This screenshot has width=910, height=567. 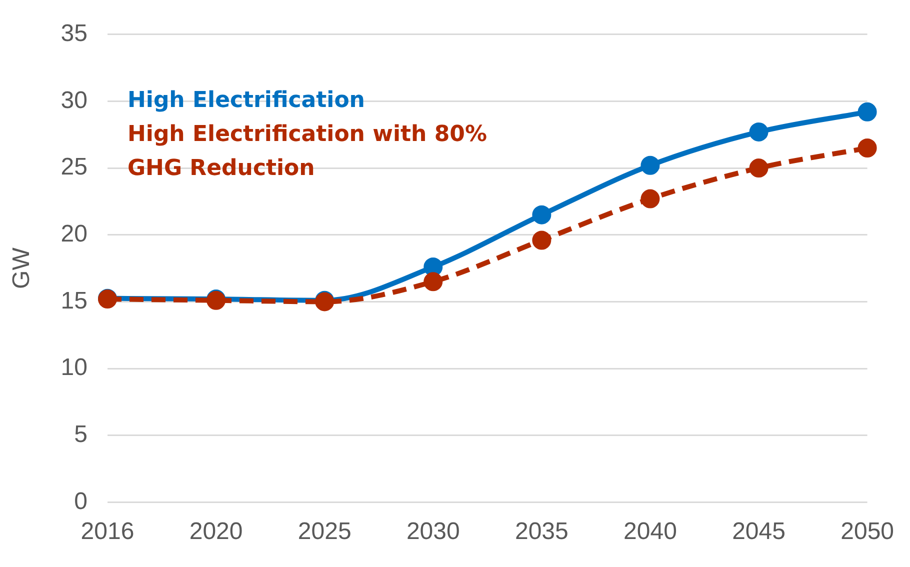 What do you see at coordinates (246, 101) in the screenshot?
I see `text: High Electrification` at bounding box center [246, 101].